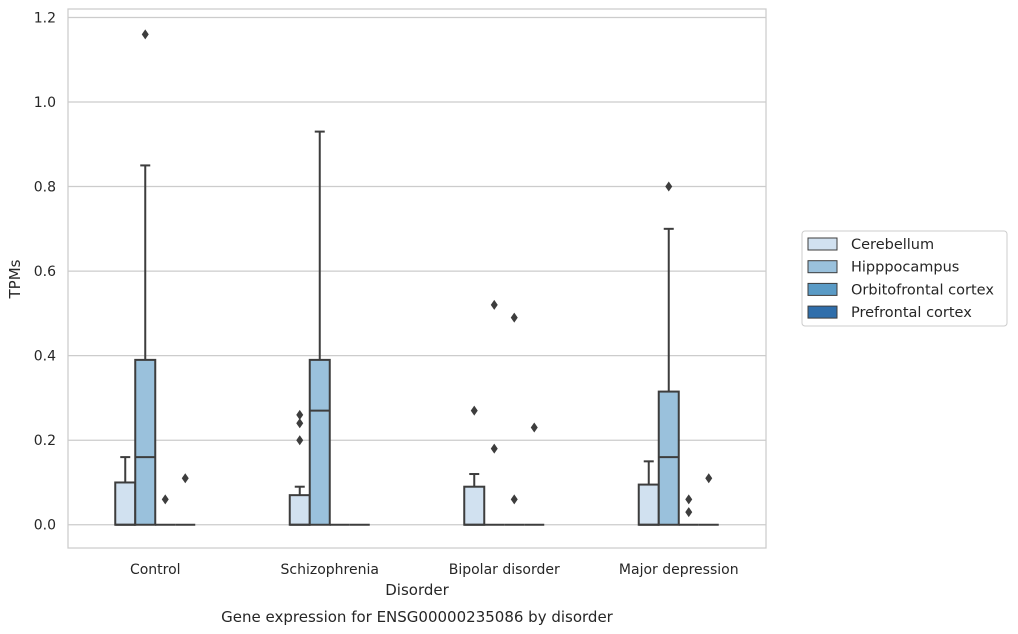 This screenshot has height=634, width=1018. I want to click on y-tick-label: 0.6, so click(45, 272).